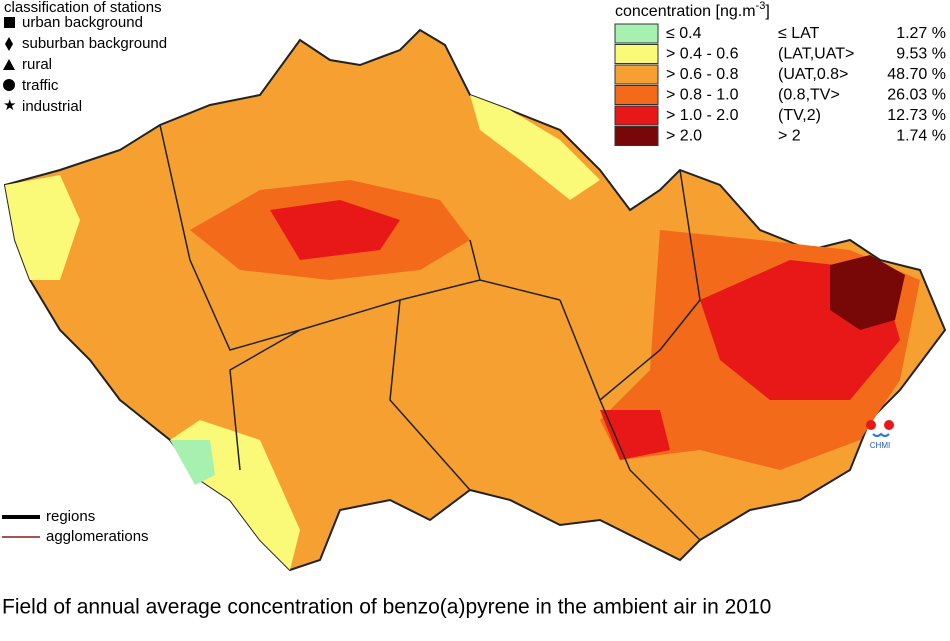 The width and height of the screenshot is (950, 641). Describe the element at coordinates (921, 54) in the screenshot. I see `legend-share: 9.53 %` at that location.